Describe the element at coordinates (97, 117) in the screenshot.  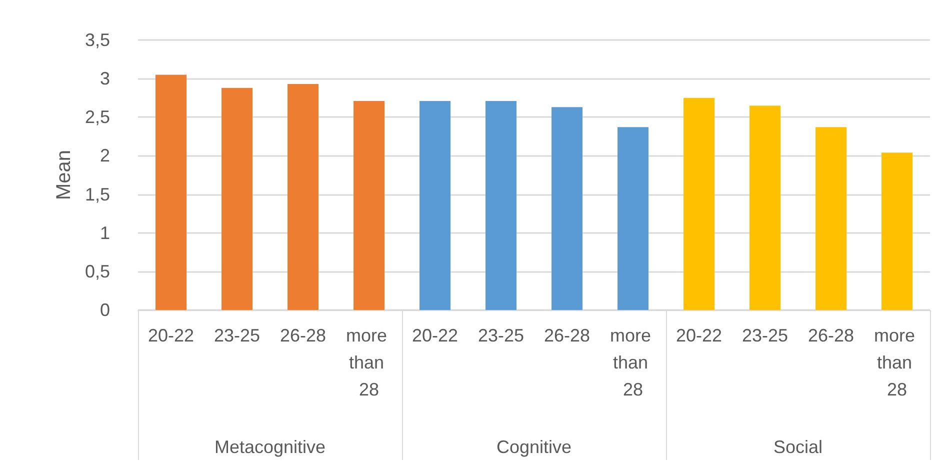
I see `y-tick-label: 2,5` at that location.